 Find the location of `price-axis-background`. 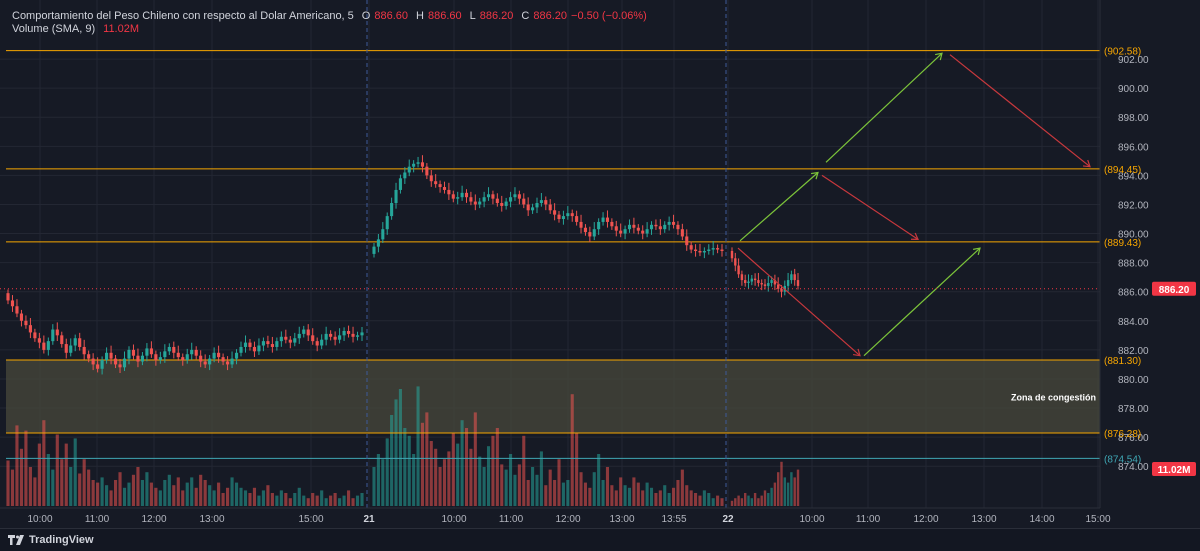

price-axis-background is located at coordinates (1150, 254).